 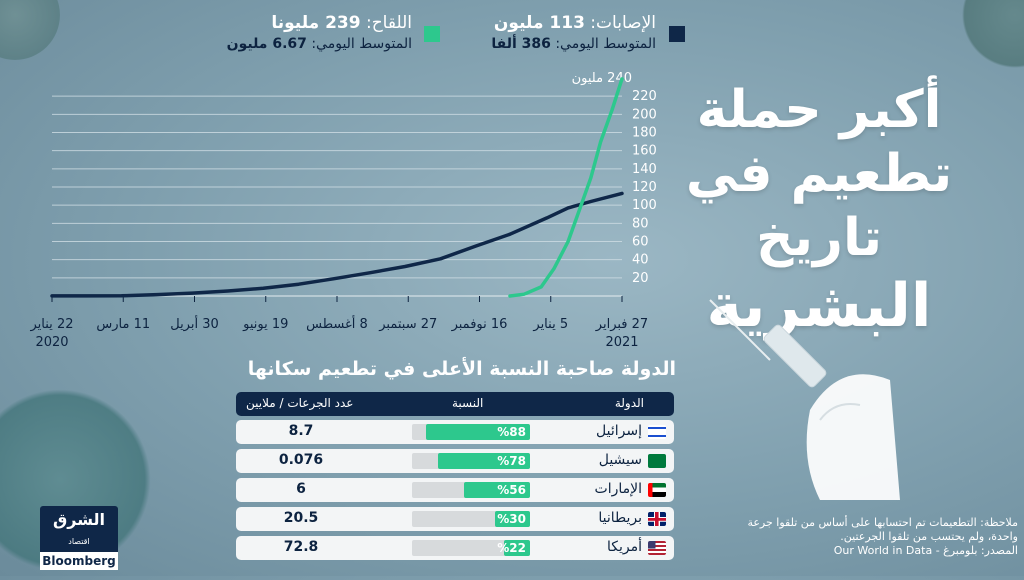 What do you see at coordinates (621, 342) in the screenshot?
I see `x-year-end: 2021` at bounding box center [621, 342].